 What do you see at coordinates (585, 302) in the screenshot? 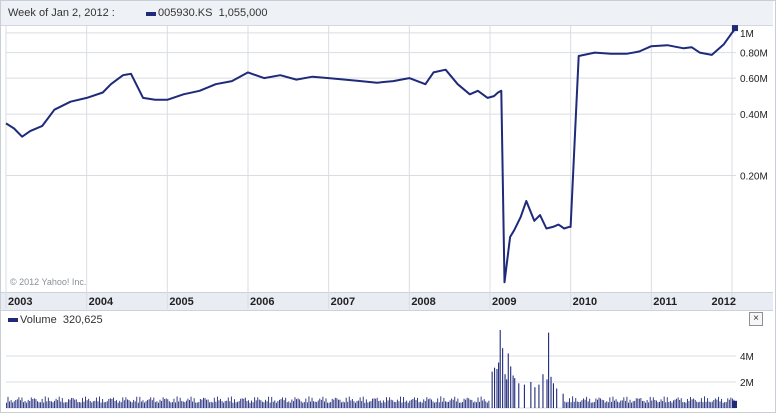
I see `year-label: 2010` at bounding box center [585, 302].